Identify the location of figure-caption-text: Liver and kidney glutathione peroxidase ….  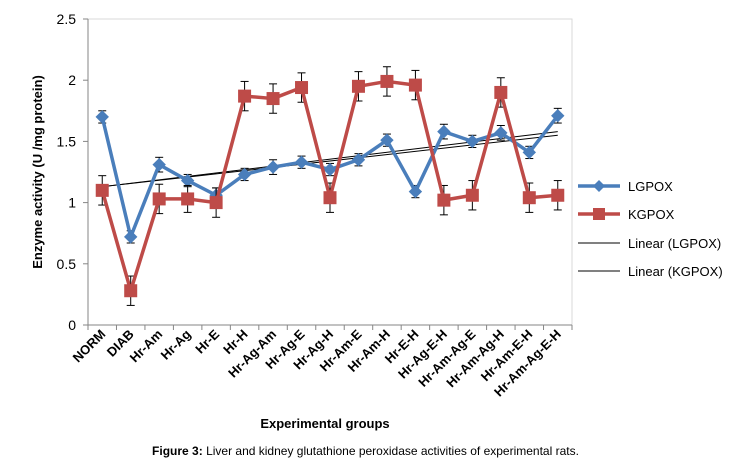
(392, 451).